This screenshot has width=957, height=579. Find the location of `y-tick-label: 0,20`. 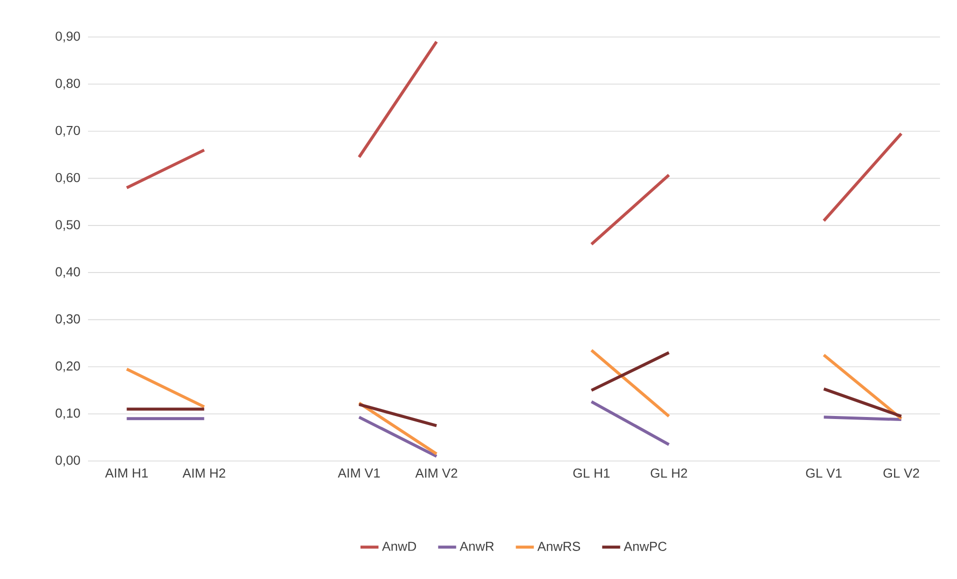

y-tick-label: 0,20 is located at coordinates (68, 366).